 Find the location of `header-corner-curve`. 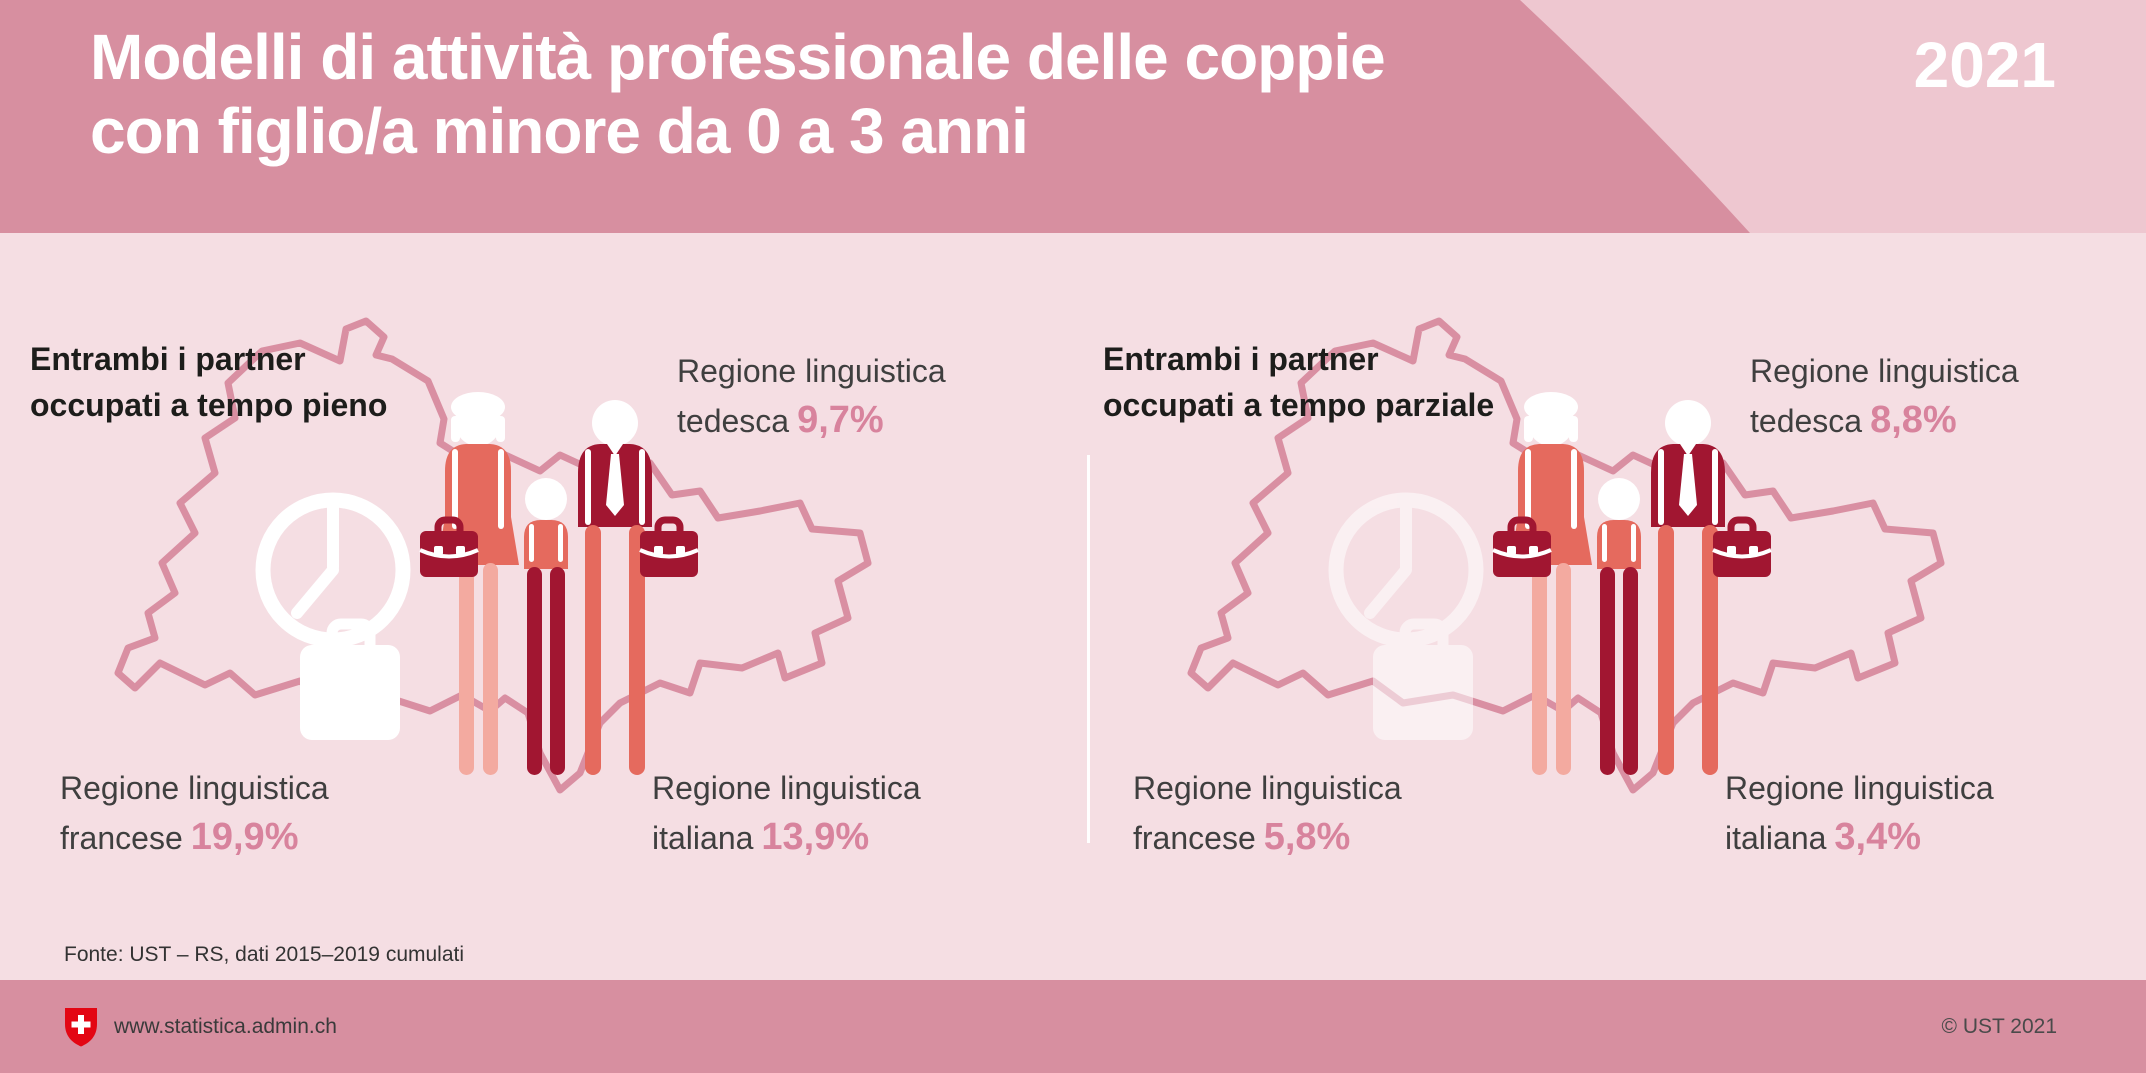

header-corner-curve is located at coordinates (1833, 116).